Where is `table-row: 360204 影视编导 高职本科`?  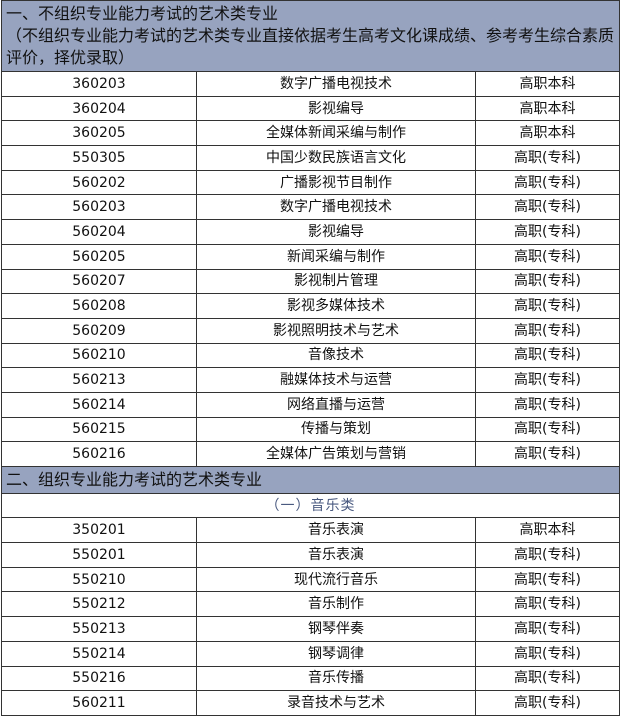 table-row: 360204 影视编导 高职本科 is located at coordinates (310, 108).